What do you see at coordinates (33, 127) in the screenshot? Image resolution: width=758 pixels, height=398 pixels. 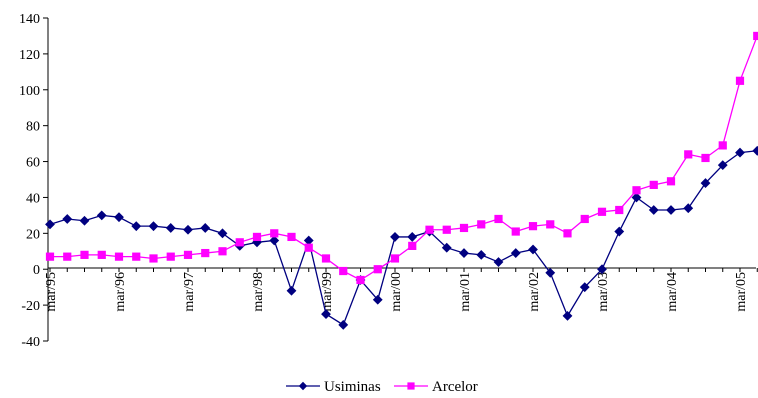 I see `y-tick-label: 80` at bounding box center [33, 127].